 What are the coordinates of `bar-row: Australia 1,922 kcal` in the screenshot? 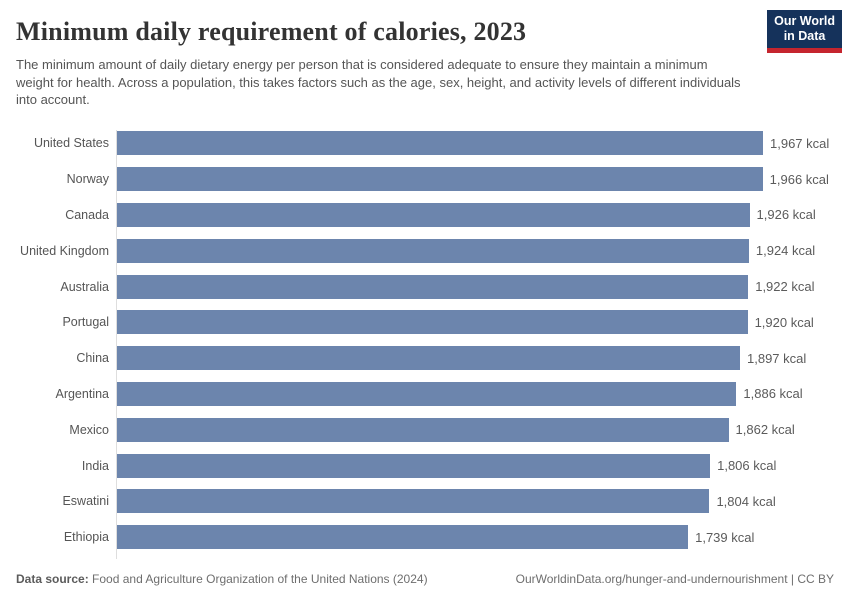 It's located at (425, 287).